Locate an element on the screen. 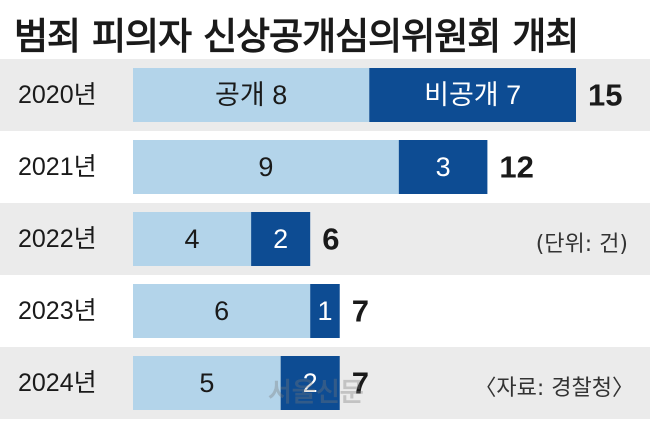 This screenshot has height=432, width=650. data-label: 3 is located at coordinates (443, 167).